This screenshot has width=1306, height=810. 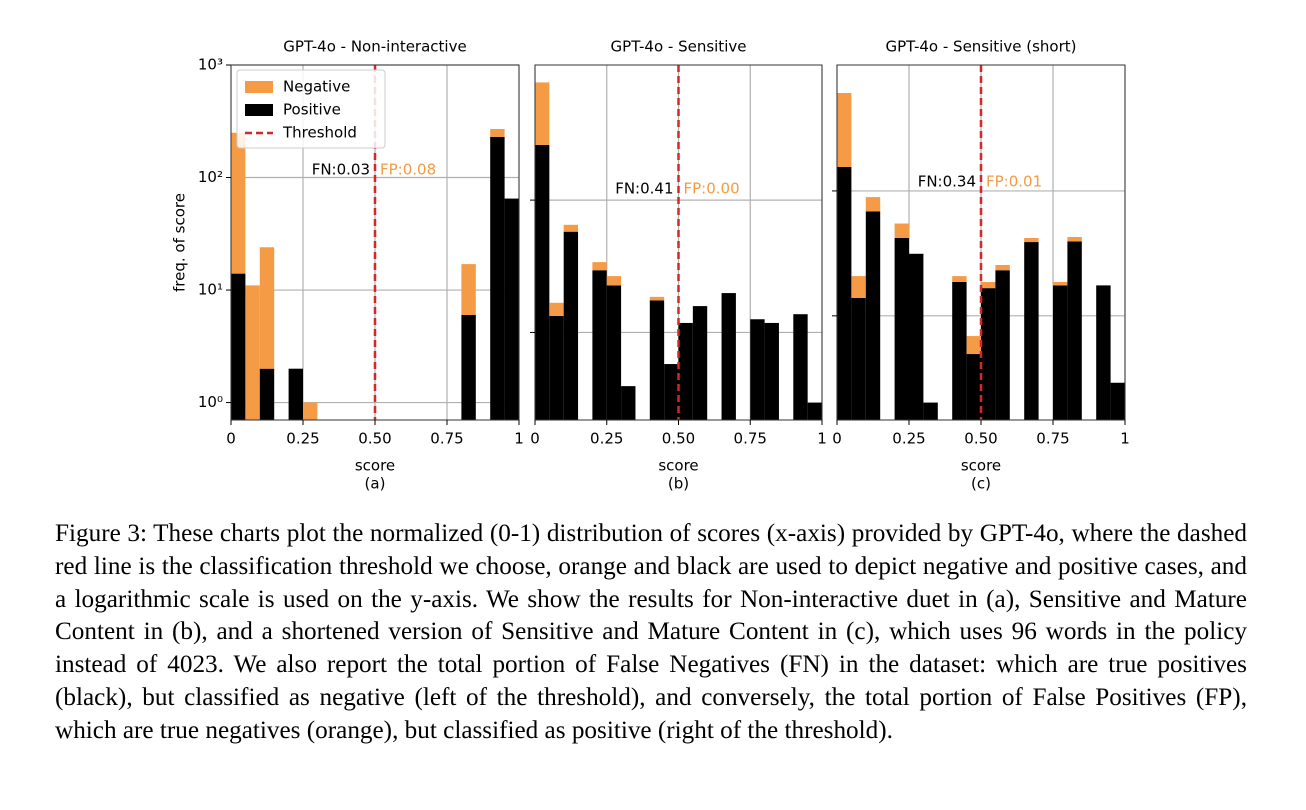 What do you see at coordinates (981, 484) in the screenshot?
I see `panel-label: (c)` at bounding box center [981, 484].